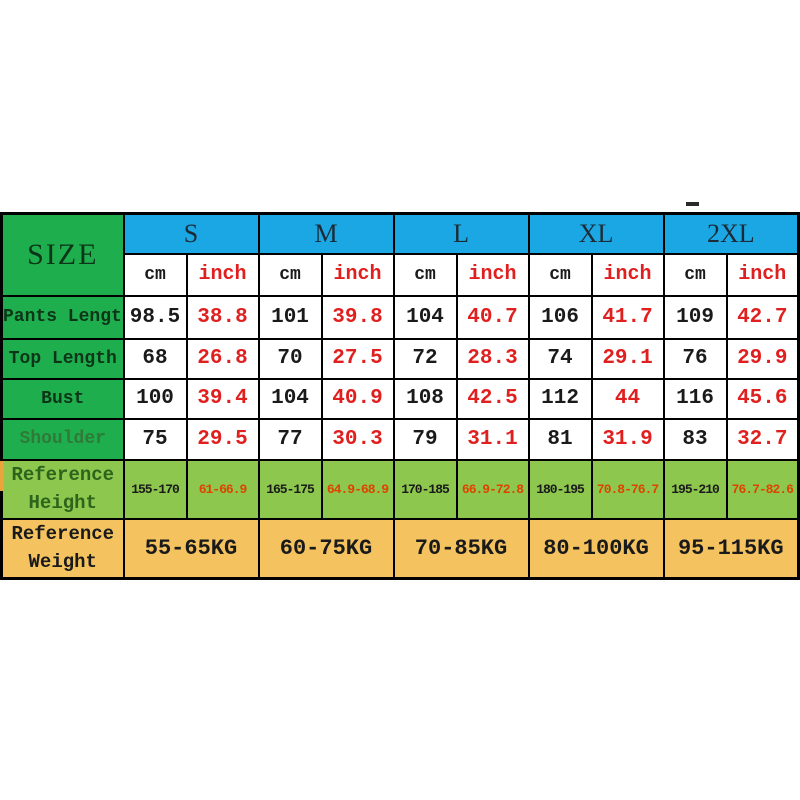 Image resolution: width=800 pixels, height=800 pixels. What do you see at coordinates (222, 317) in the screenshot?
I see `pants-s-inch: 38.8` at bounding box center [222, 317].